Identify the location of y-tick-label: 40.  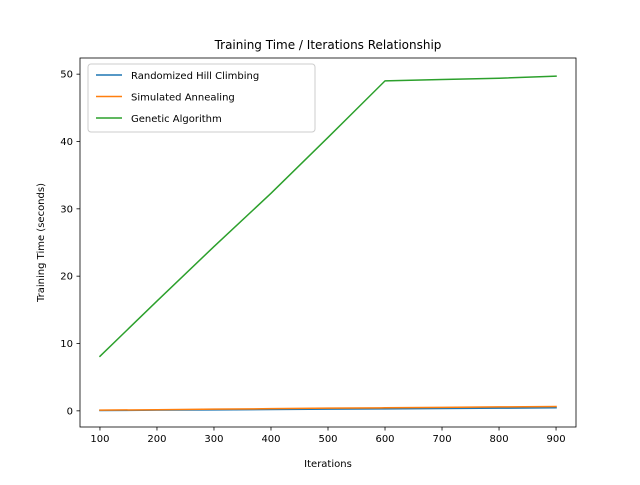
(66, 142).